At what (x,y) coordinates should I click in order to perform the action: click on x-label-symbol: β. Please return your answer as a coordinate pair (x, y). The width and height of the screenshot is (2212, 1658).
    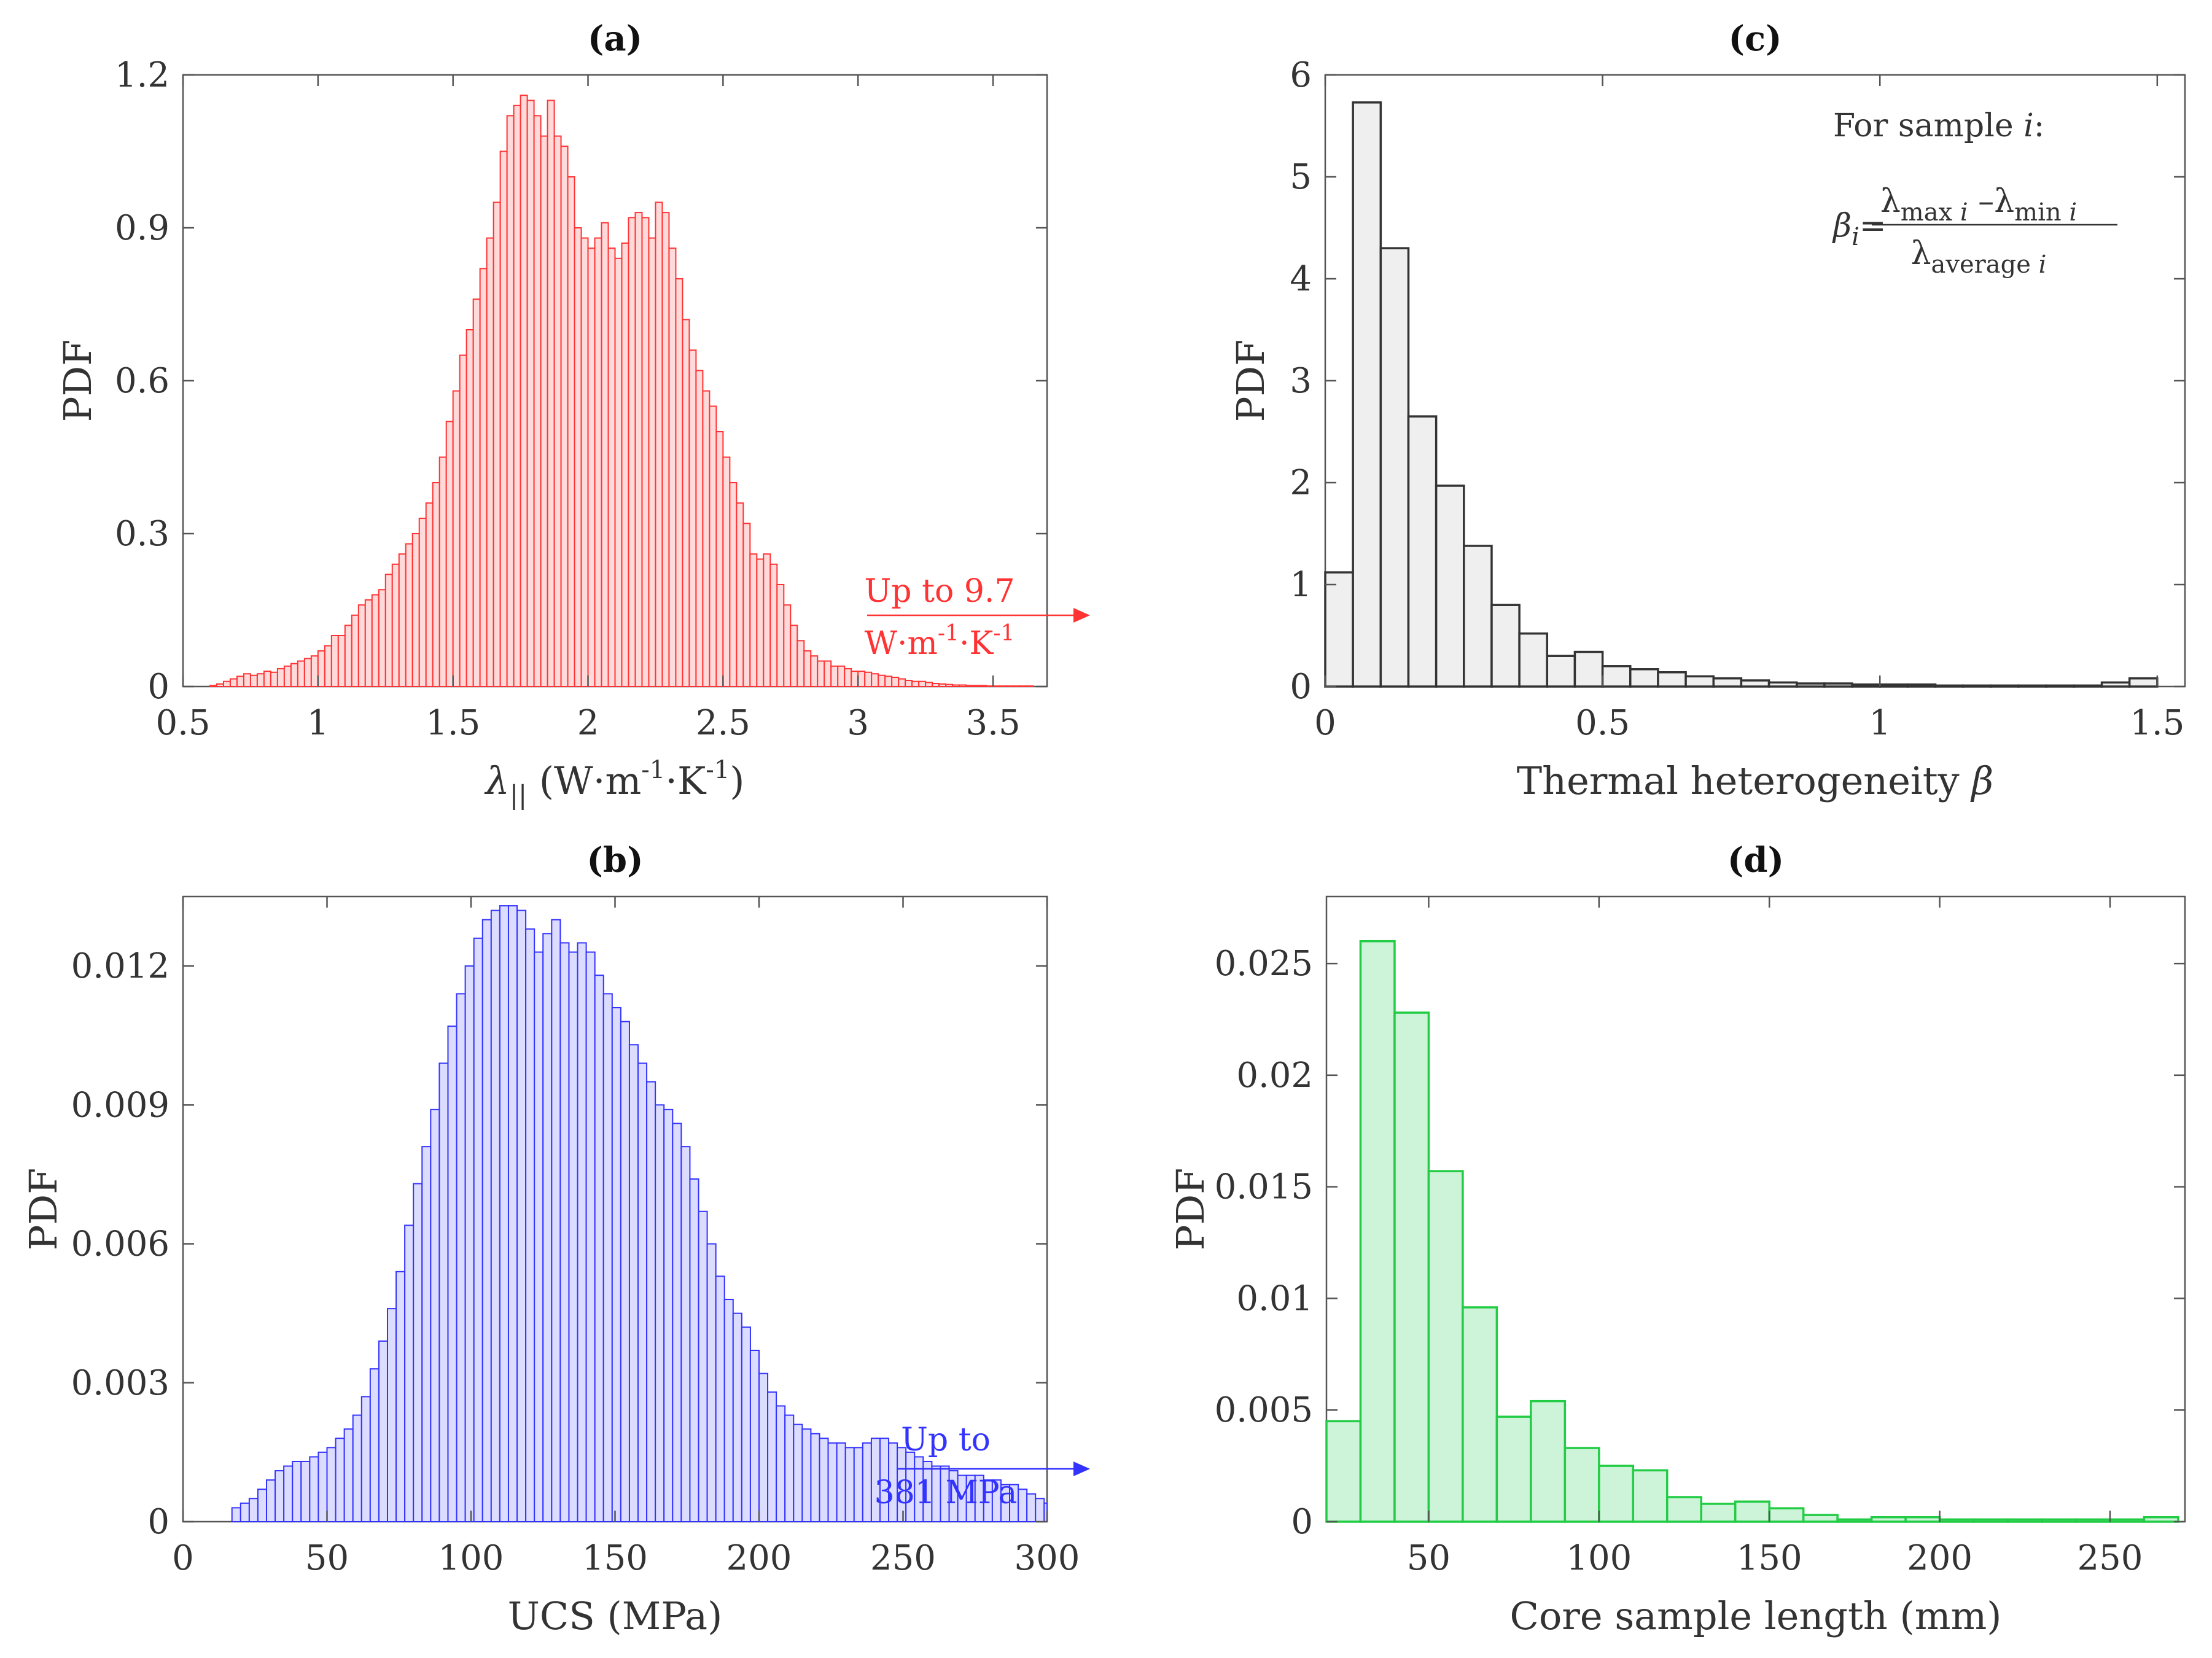
    Looking at the image, I should click on (1982, 780).